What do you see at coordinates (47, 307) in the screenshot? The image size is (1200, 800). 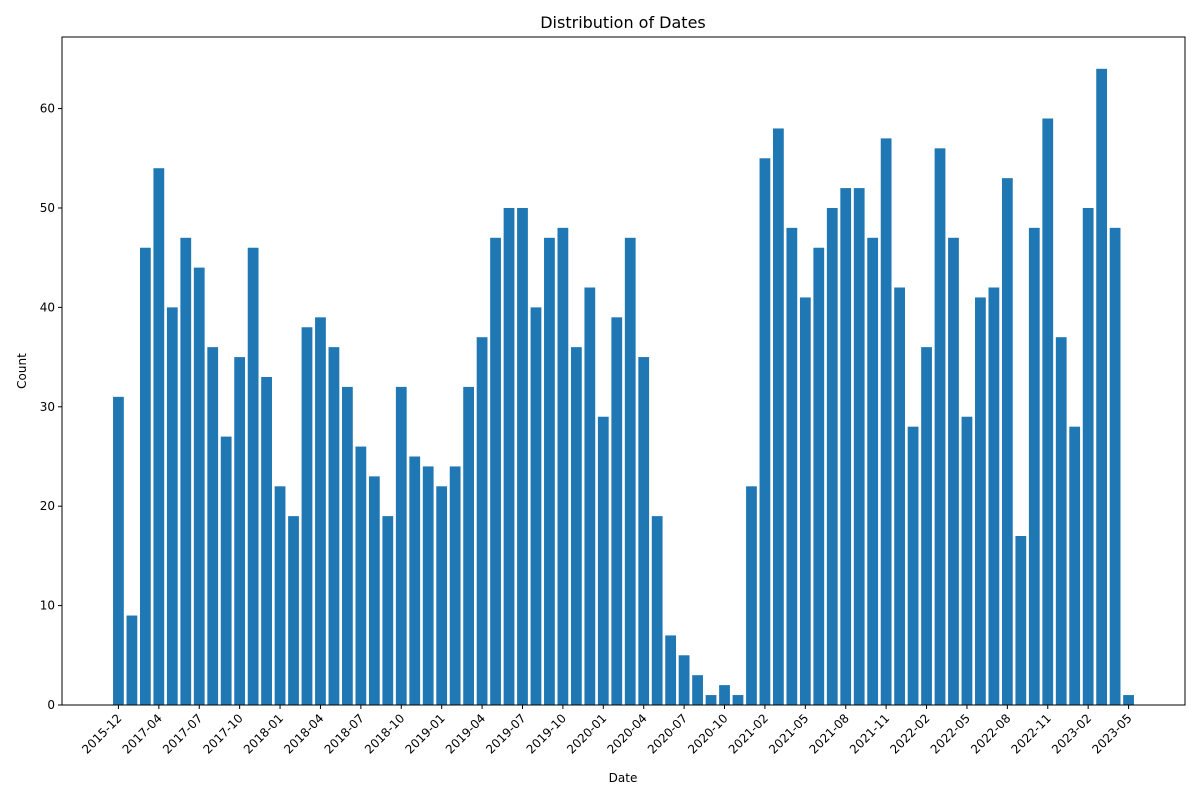 I see `y-tick-label: 40` at bounding box center [47, 307].